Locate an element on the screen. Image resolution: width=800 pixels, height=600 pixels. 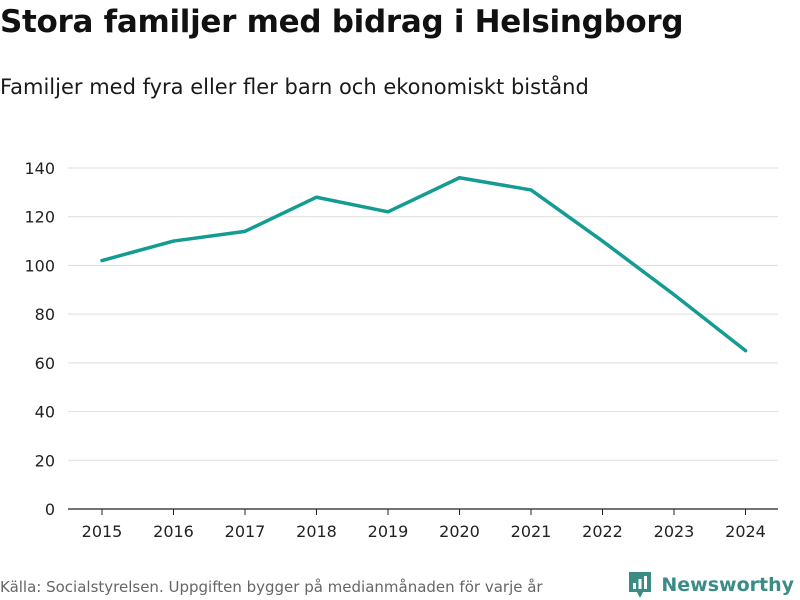
x-axis-ticks: 2015 2016 2017 2018 2019 2020 2021 2022 2023 2024 is located at coordinates (424, 525).